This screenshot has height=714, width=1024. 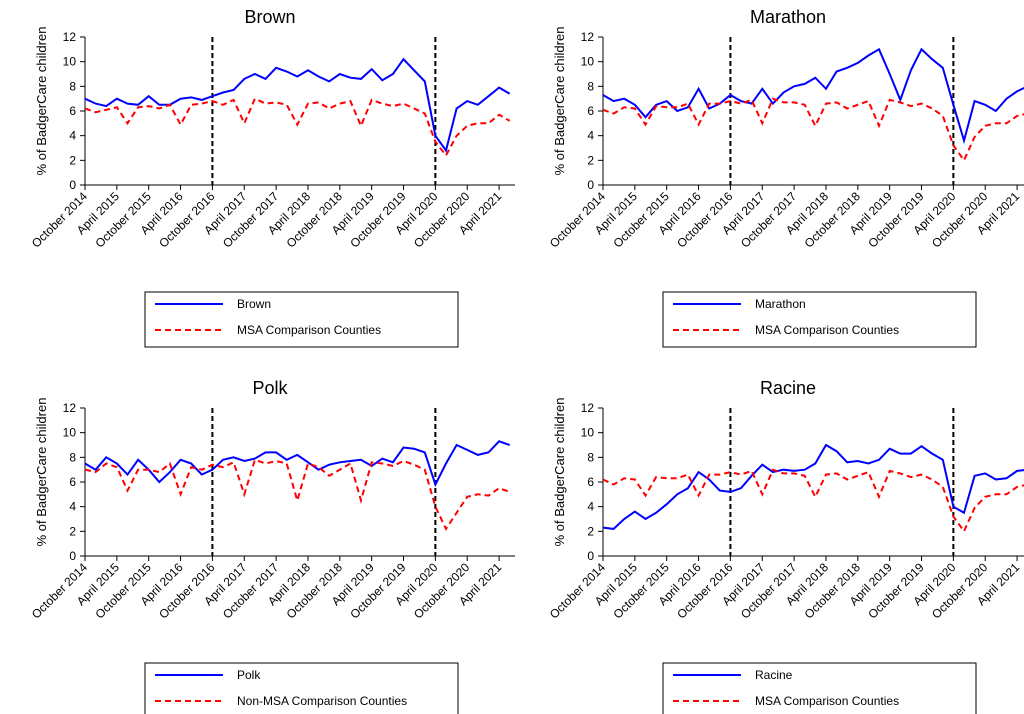 What do you see at coordinates (322, 701) in the screenshot?
I see `legend-label: Non-MSA Comparison Counties` at bounding box center [322, 701].